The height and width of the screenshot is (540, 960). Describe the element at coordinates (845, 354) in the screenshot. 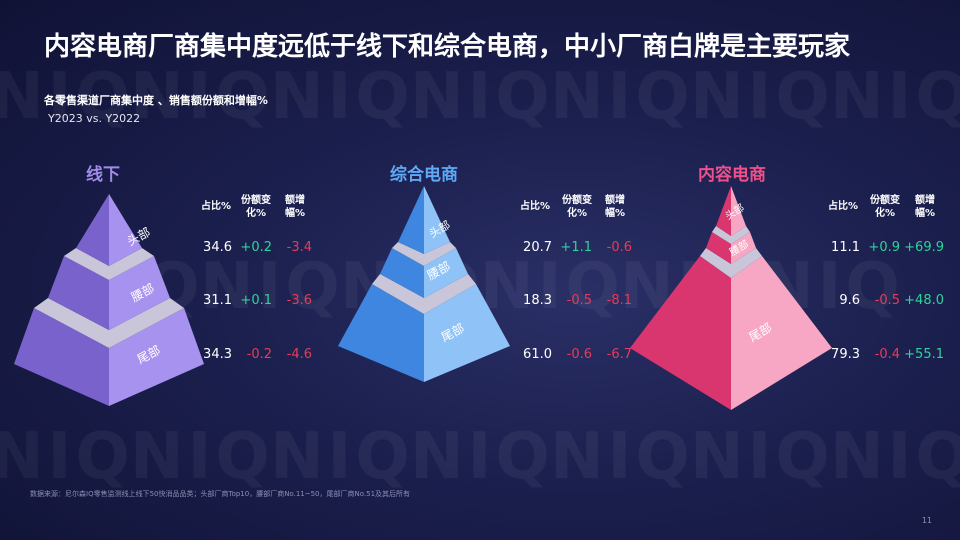

I see `share-value: 79.3` at that location.